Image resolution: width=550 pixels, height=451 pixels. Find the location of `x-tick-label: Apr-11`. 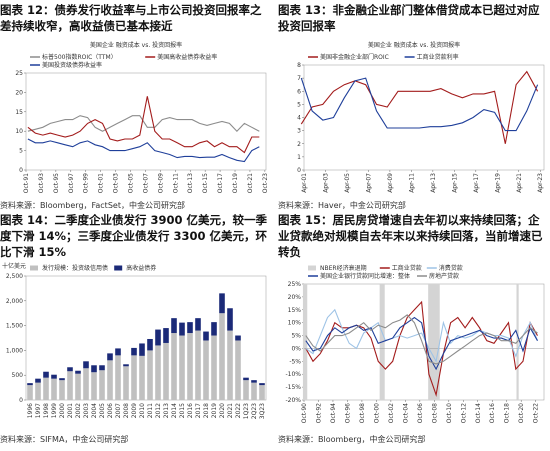

x-tick-label: Apr-11 is located at coordinates (411, 183).